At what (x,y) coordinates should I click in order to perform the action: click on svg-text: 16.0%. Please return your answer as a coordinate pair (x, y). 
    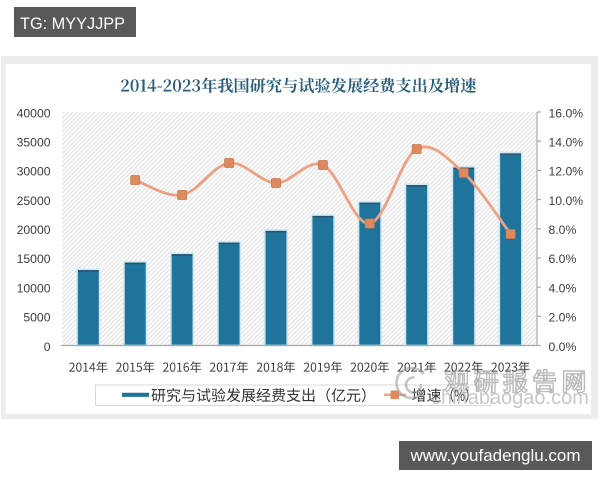
    Looking at the image, I should click on (566, 113).